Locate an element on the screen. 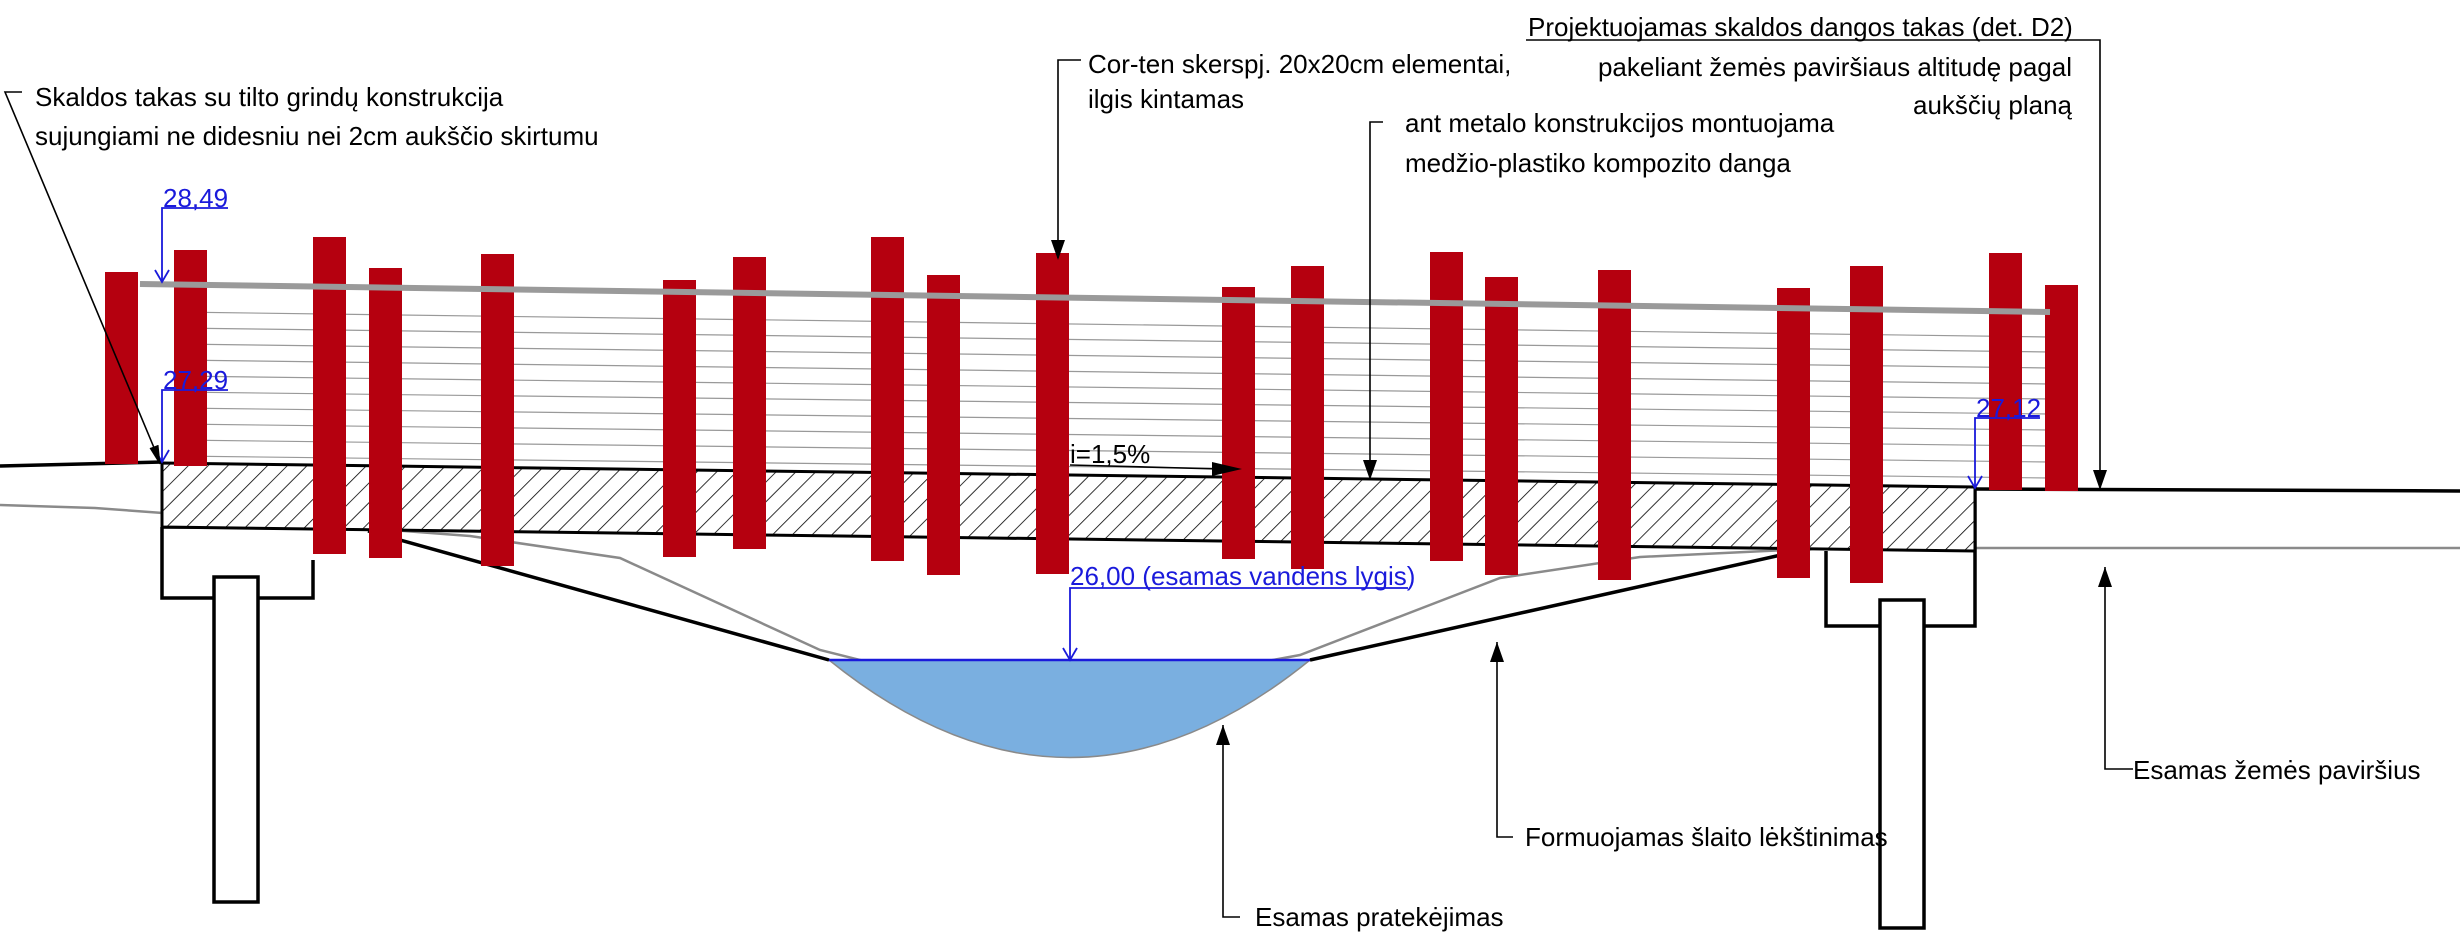  label-pratekejimas: Esamas pratekėjimas is located at coordinates (1379, 917).